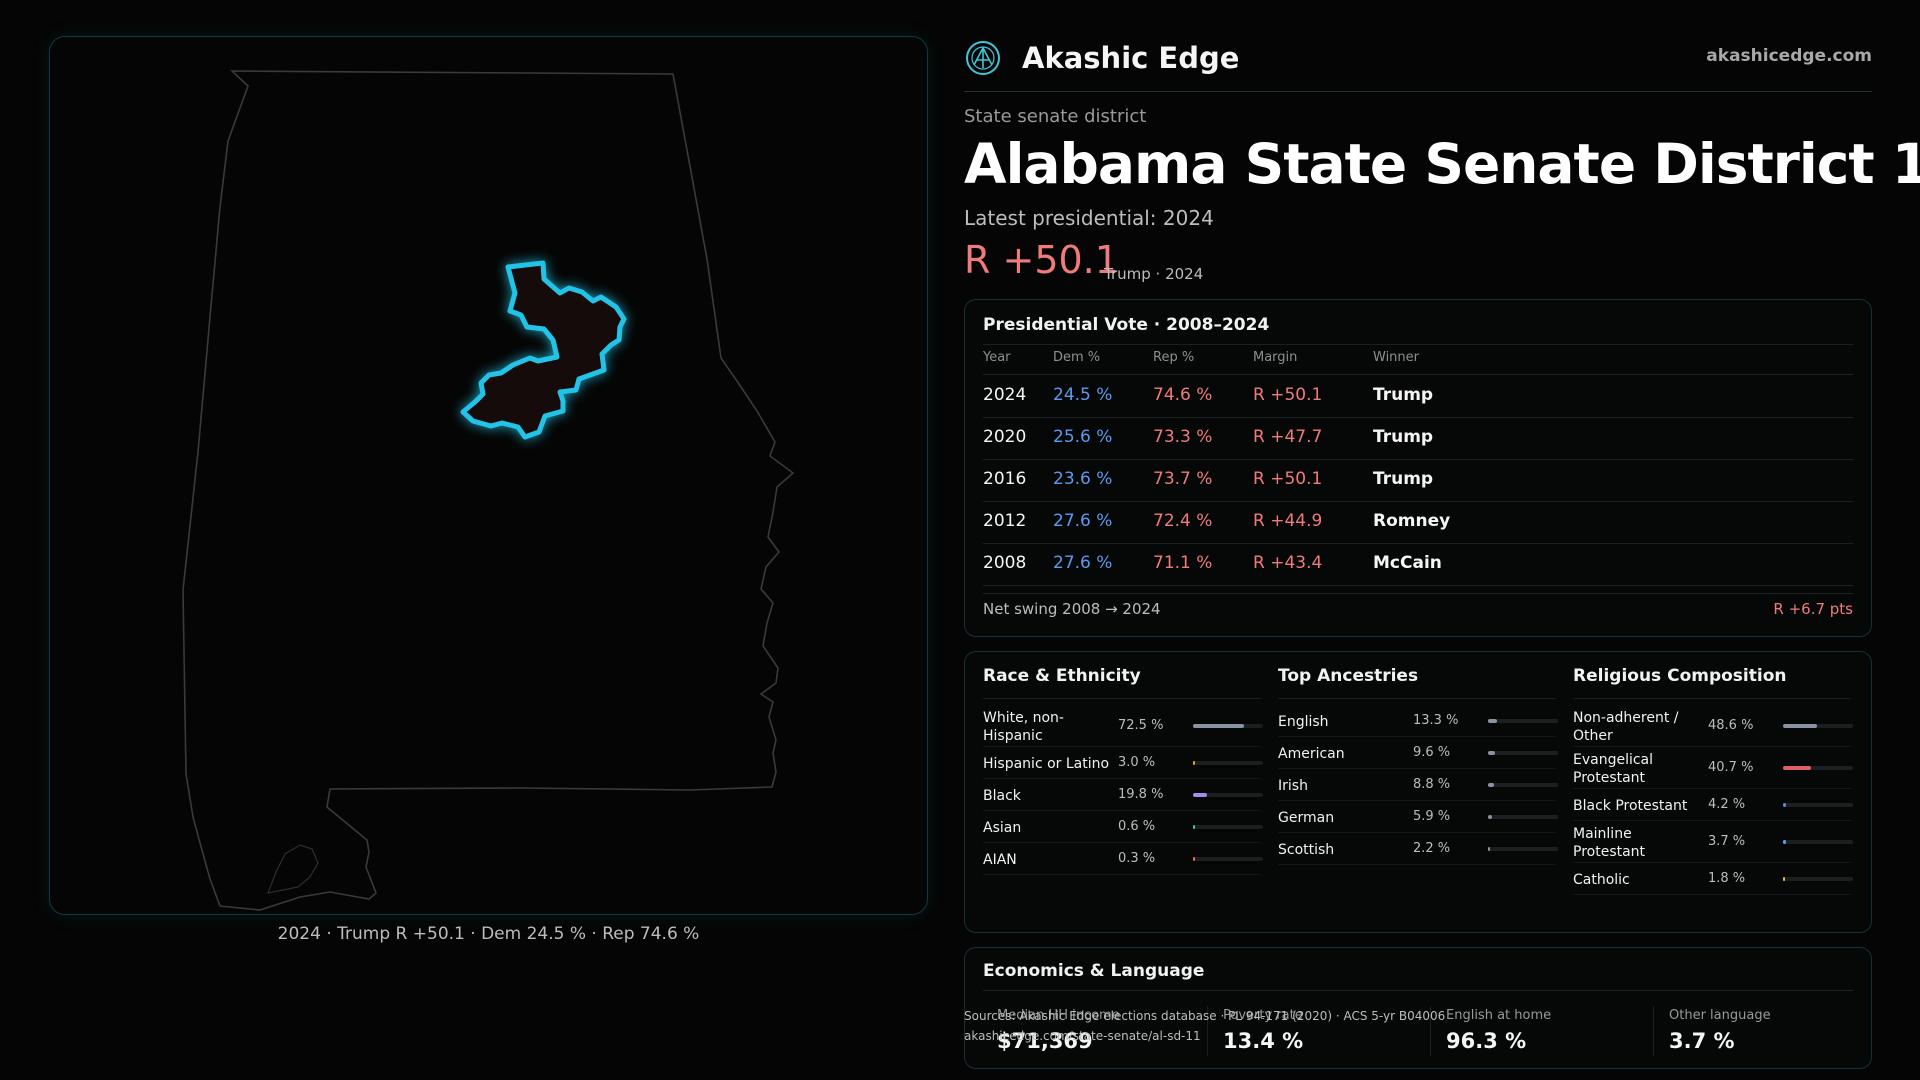  I want to click on bar-label: English, so click(1303, 722).